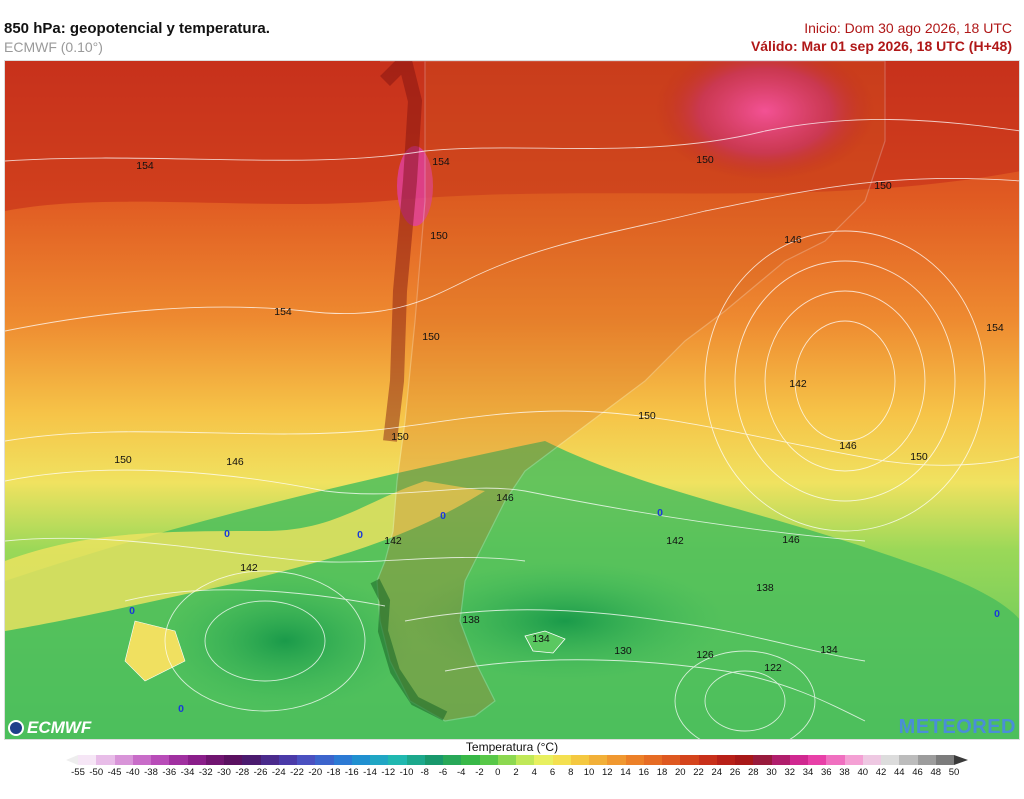 This screenshot has height=799, width=1024. What do you see at coordinates (625, 772) in the screenshot?
I see `legend-tick-label: 14` at bounding box center [625, 772].